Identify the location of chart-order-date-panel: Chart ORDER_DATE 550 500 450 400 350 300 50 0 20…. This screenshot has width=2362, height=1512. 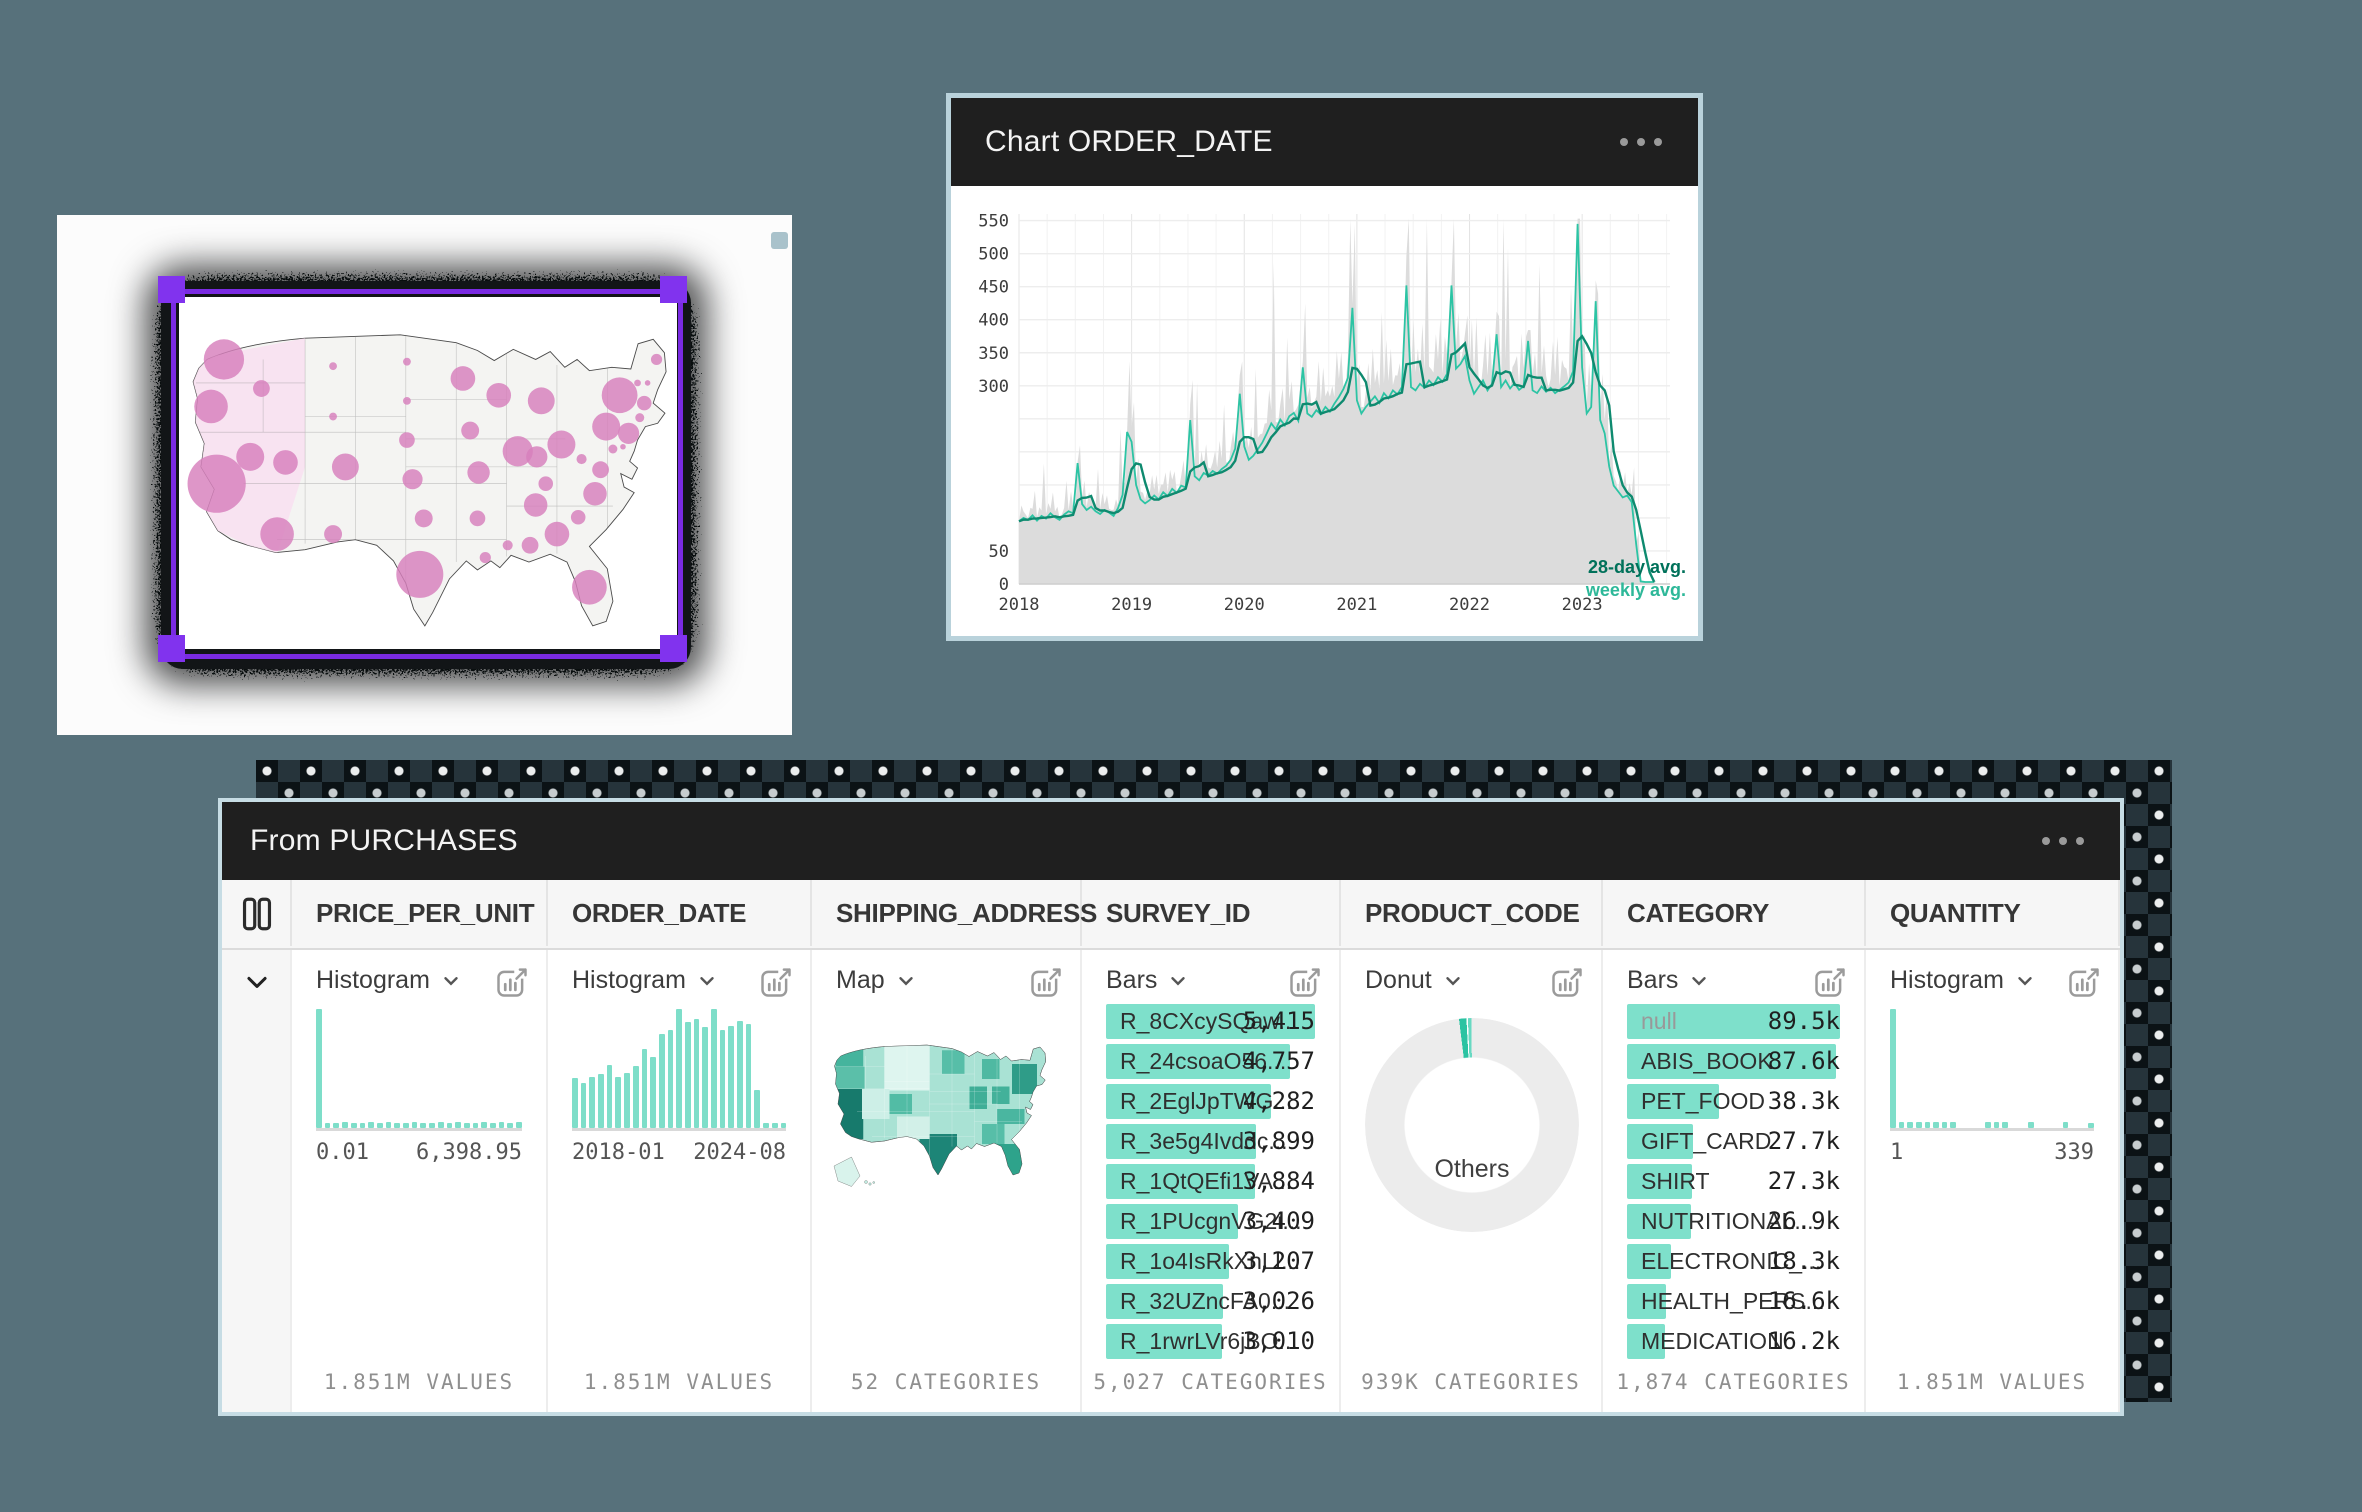
(1324, 367).